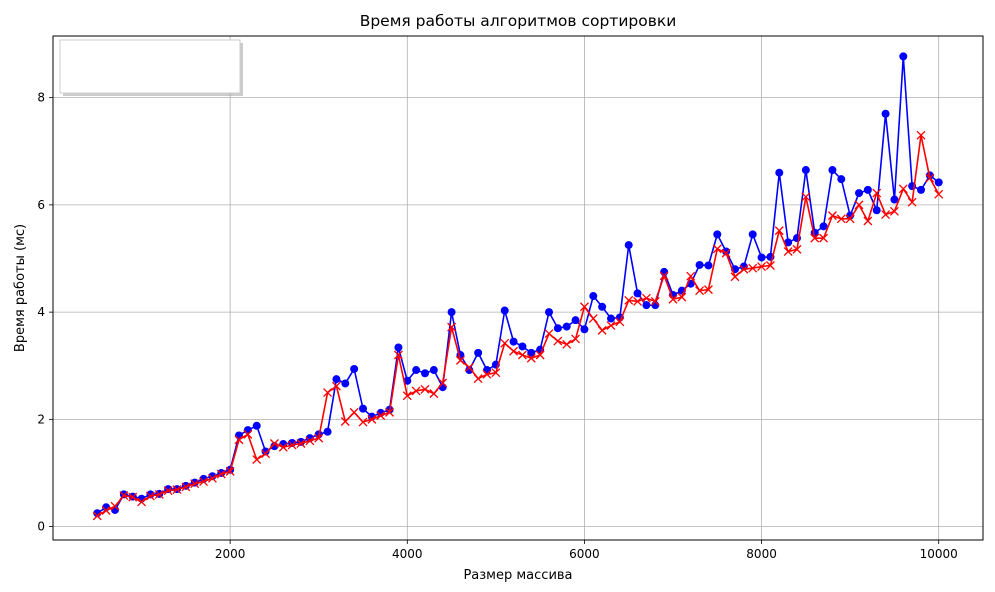 The image size is (995, 592). Describe the element at coordinates (41, 419) in the screenshot. I see `y-tick-label: 2` at that location.